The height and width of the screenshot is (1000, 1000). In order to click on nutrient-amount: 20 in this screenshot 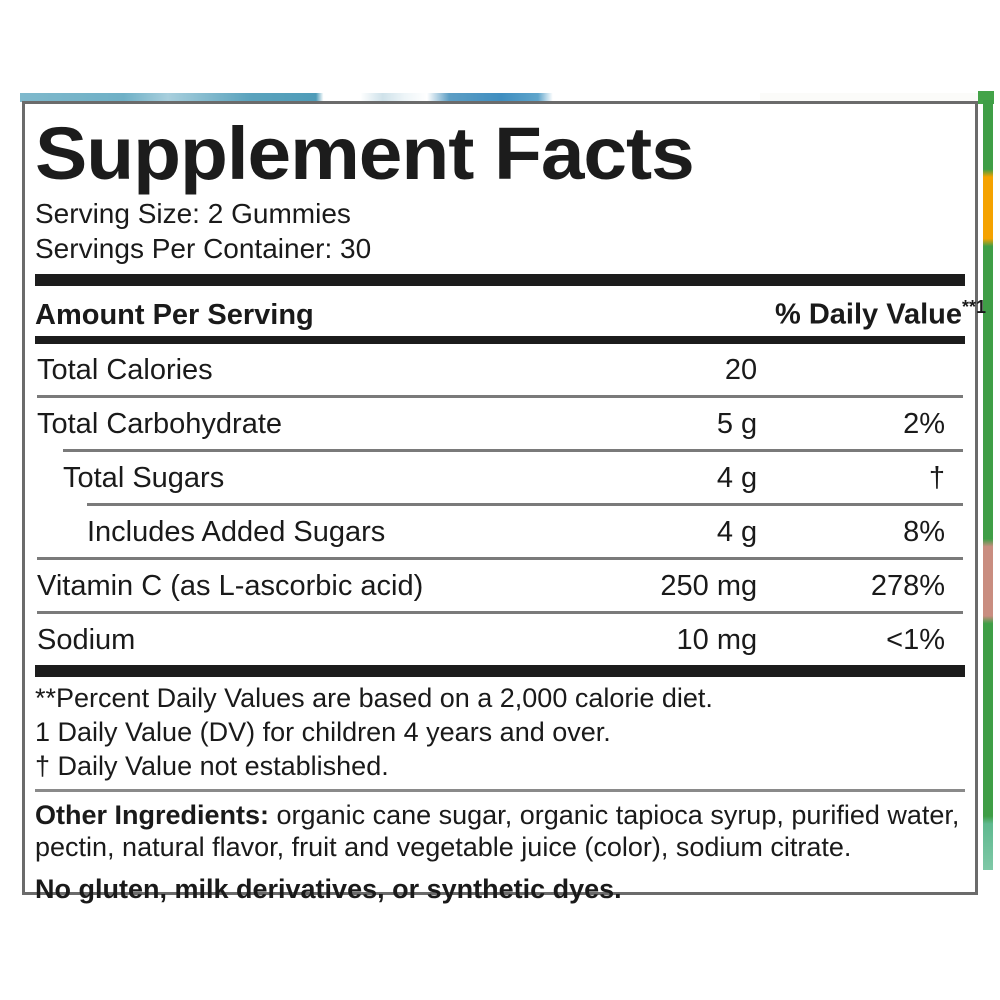, I will do `click(741, 369)`.